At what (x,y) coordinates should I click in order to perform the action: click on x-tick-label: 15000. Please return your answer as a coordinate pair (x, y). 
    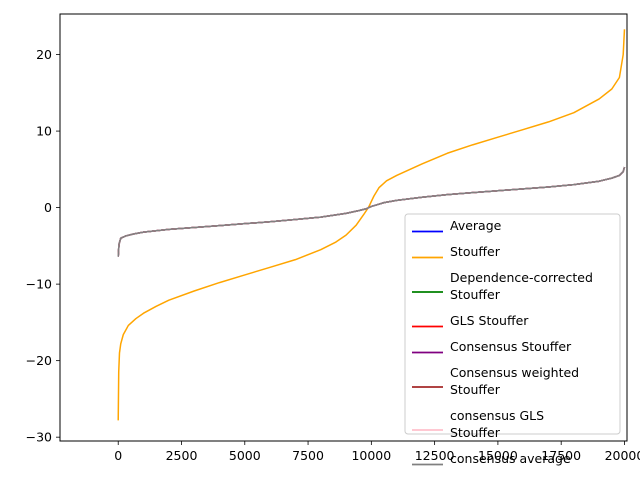
    Looking at the image, I should click on (498, 455).